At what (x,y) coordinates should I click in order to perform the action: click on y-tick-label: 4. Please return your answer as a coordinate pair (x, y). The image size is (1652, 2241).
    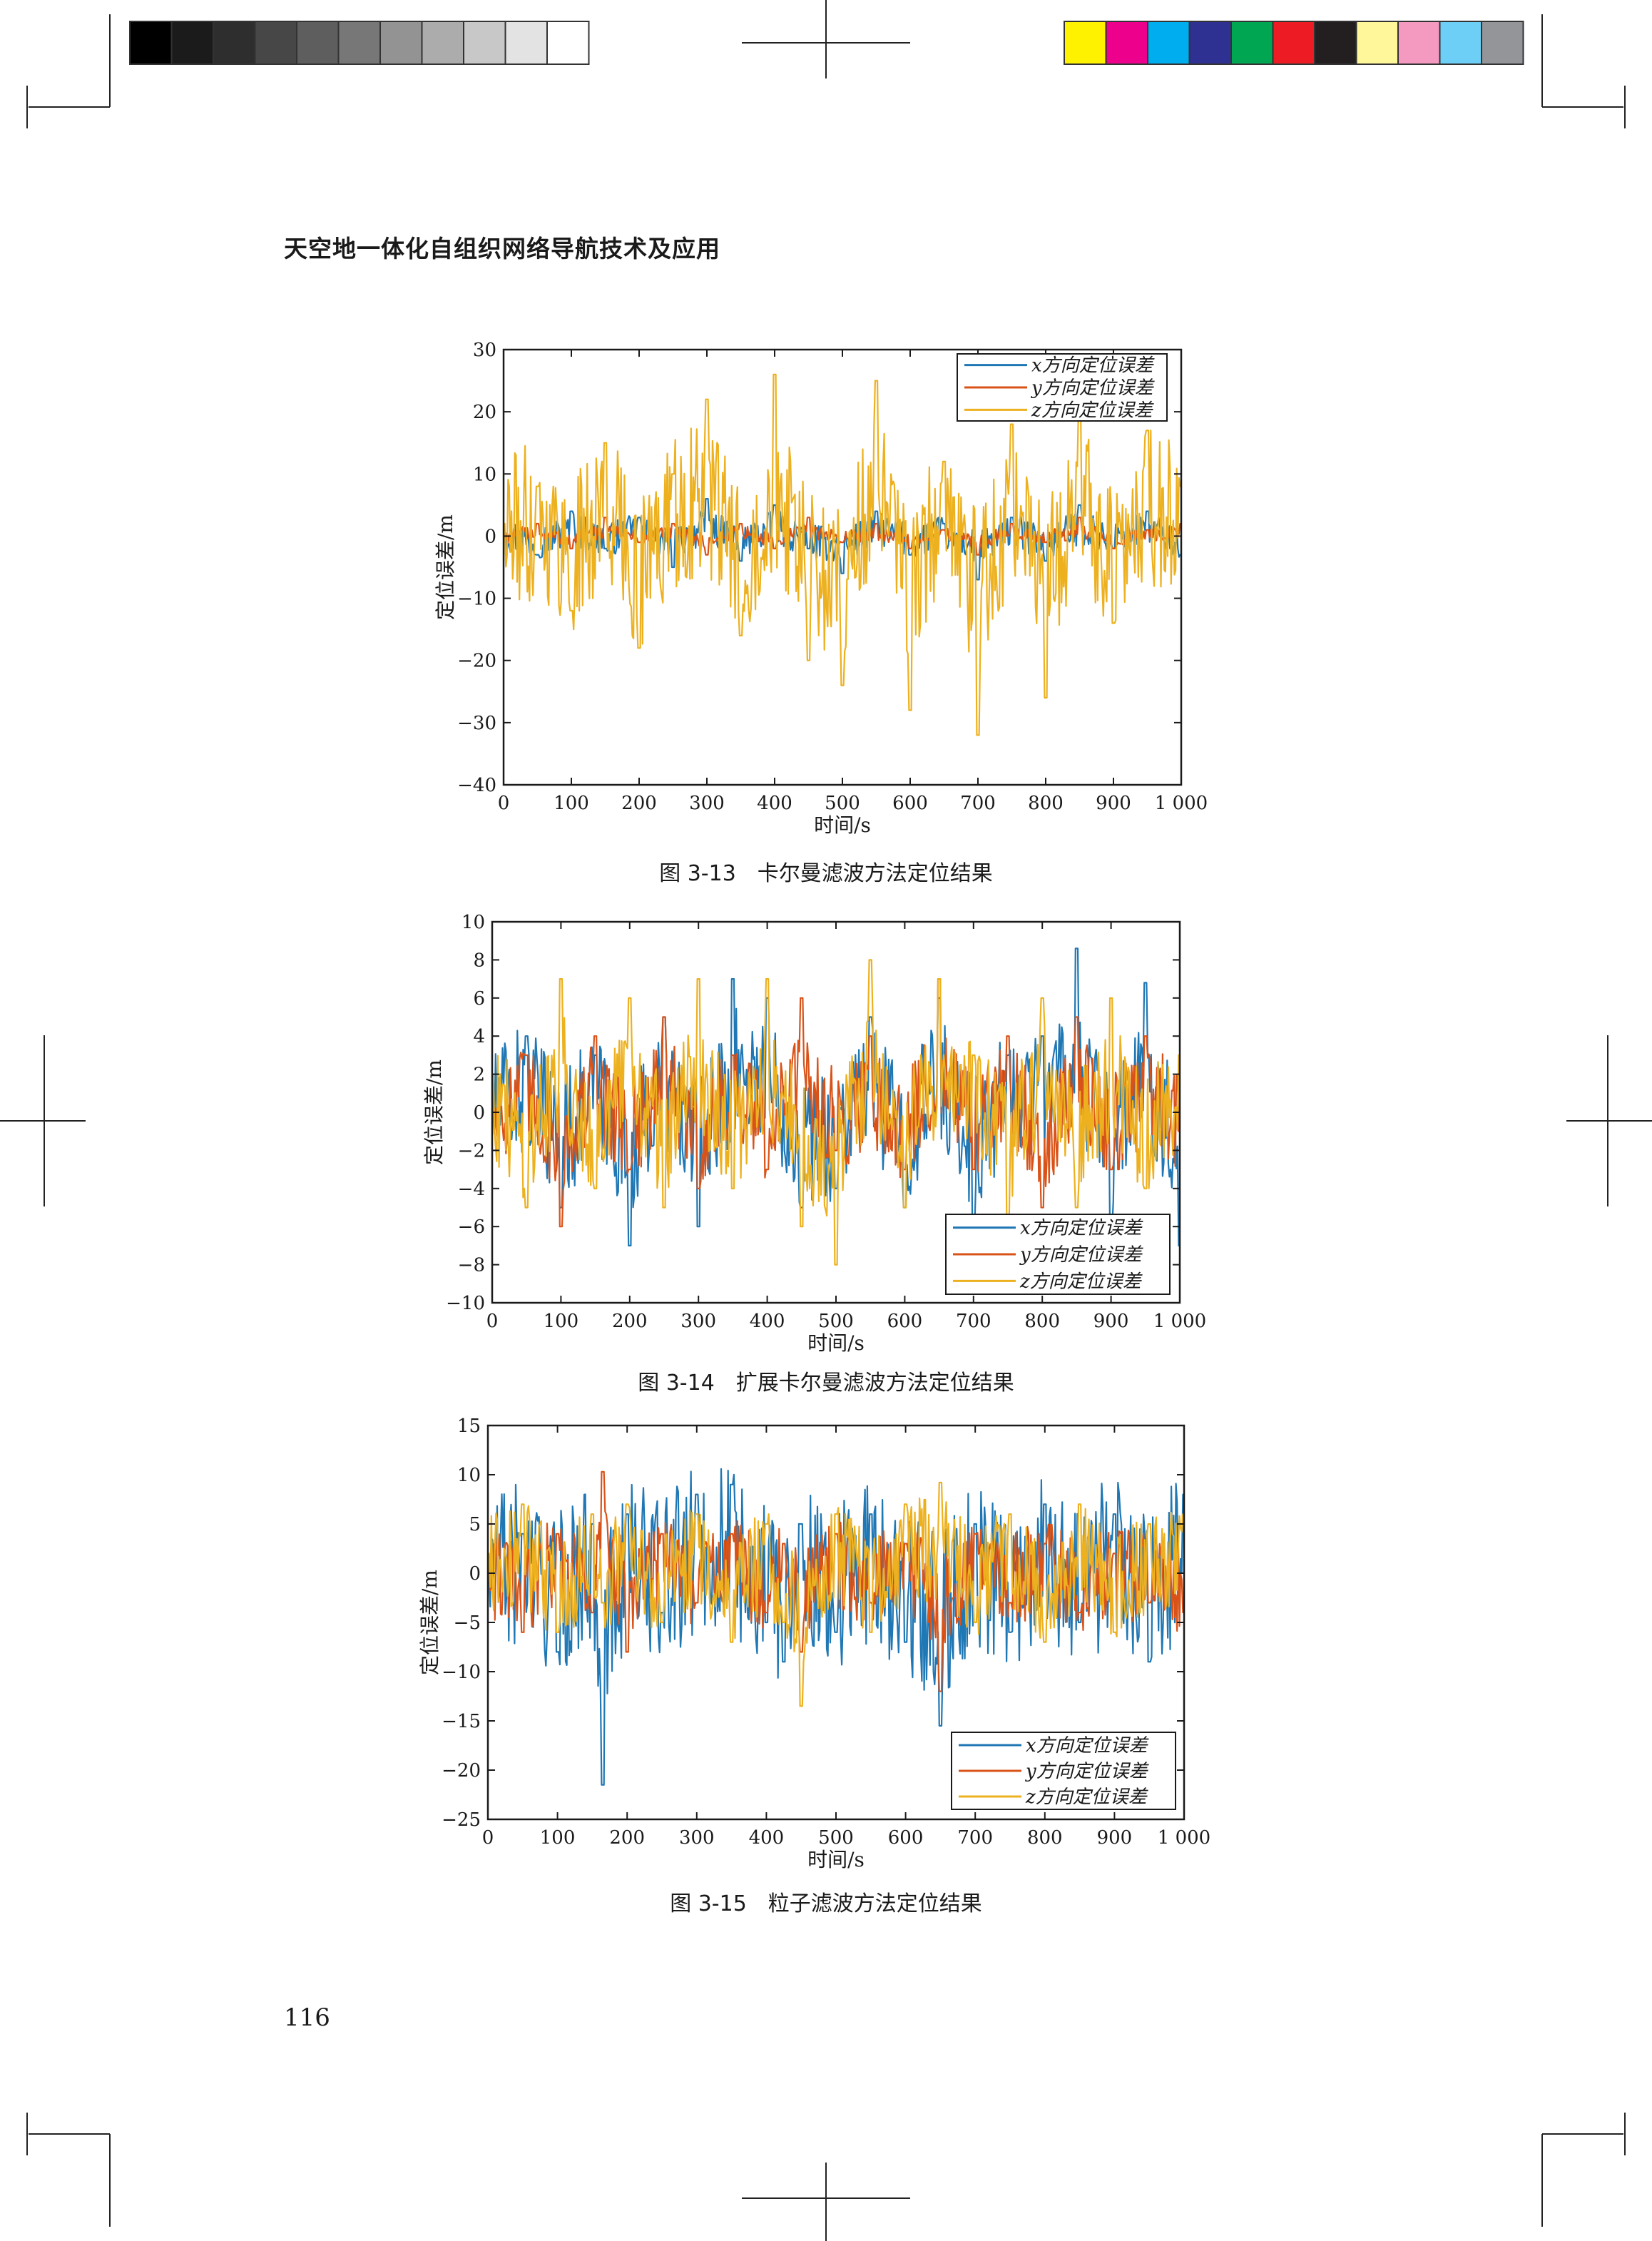
    Looking at the image, I should click on (479, 1036).